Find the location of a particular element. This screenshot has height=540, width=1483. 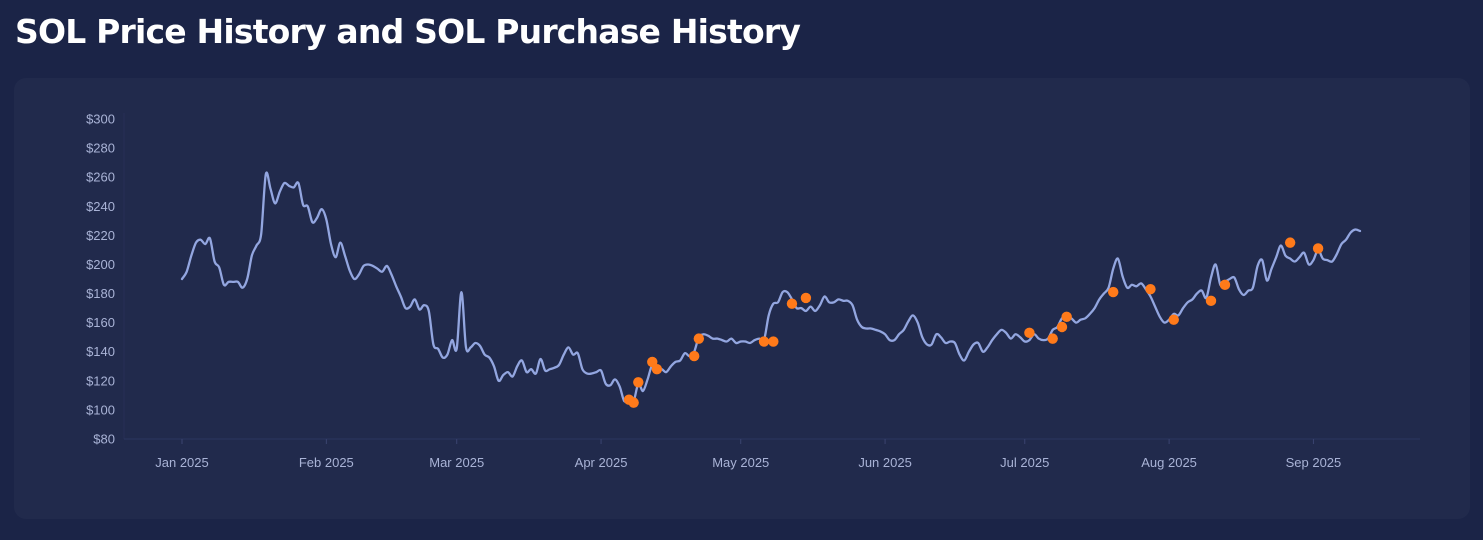

x-tick-label: Aug 2025 is located at coordinates (1169, 462).